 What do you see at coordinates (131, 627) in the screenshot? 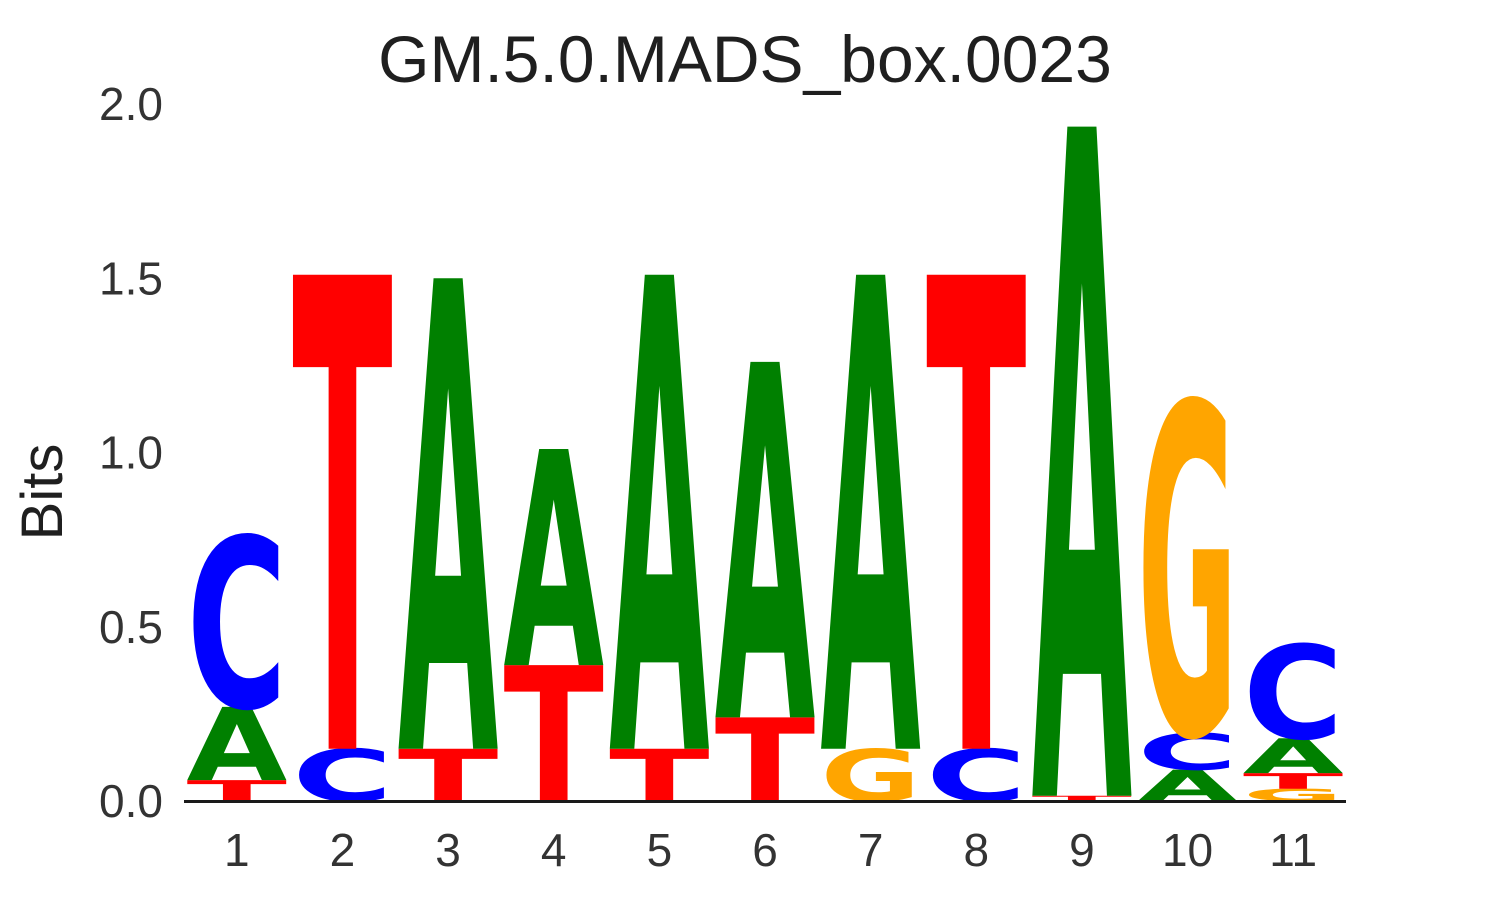
I see `y-tick-label: 0.5` at bounding box center [131, 627].